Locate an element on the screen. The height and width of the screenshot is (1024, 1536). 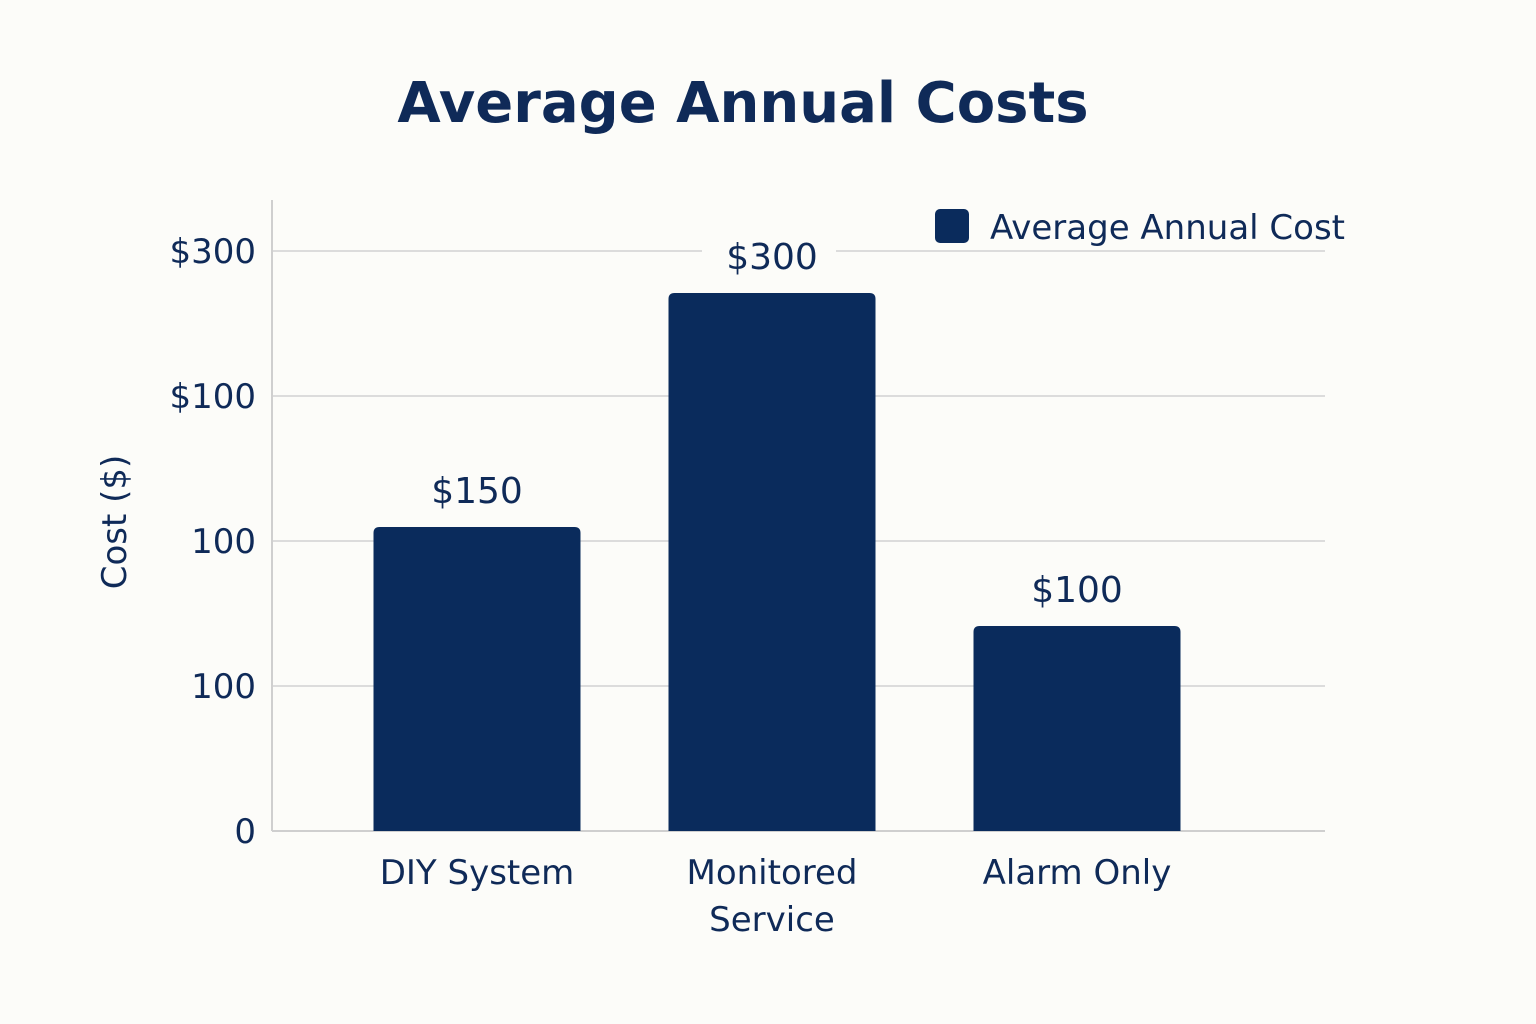
y-axis-ticks: 0 100 100 $100 $300 is located at coordinates (212, 542).